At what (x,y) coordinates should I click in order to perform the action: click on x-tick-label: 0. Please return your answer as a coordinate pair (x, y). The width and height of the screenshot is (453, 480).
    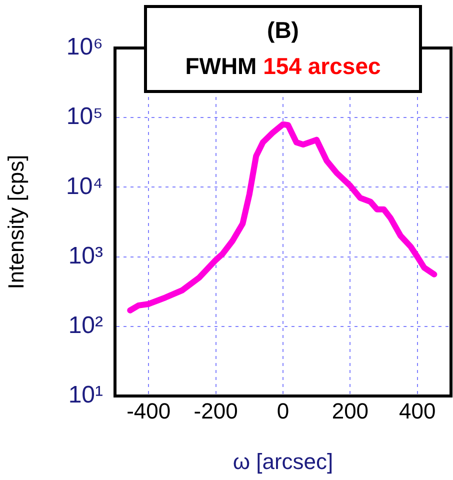
    Looking at the image, I should click on (283, 411).